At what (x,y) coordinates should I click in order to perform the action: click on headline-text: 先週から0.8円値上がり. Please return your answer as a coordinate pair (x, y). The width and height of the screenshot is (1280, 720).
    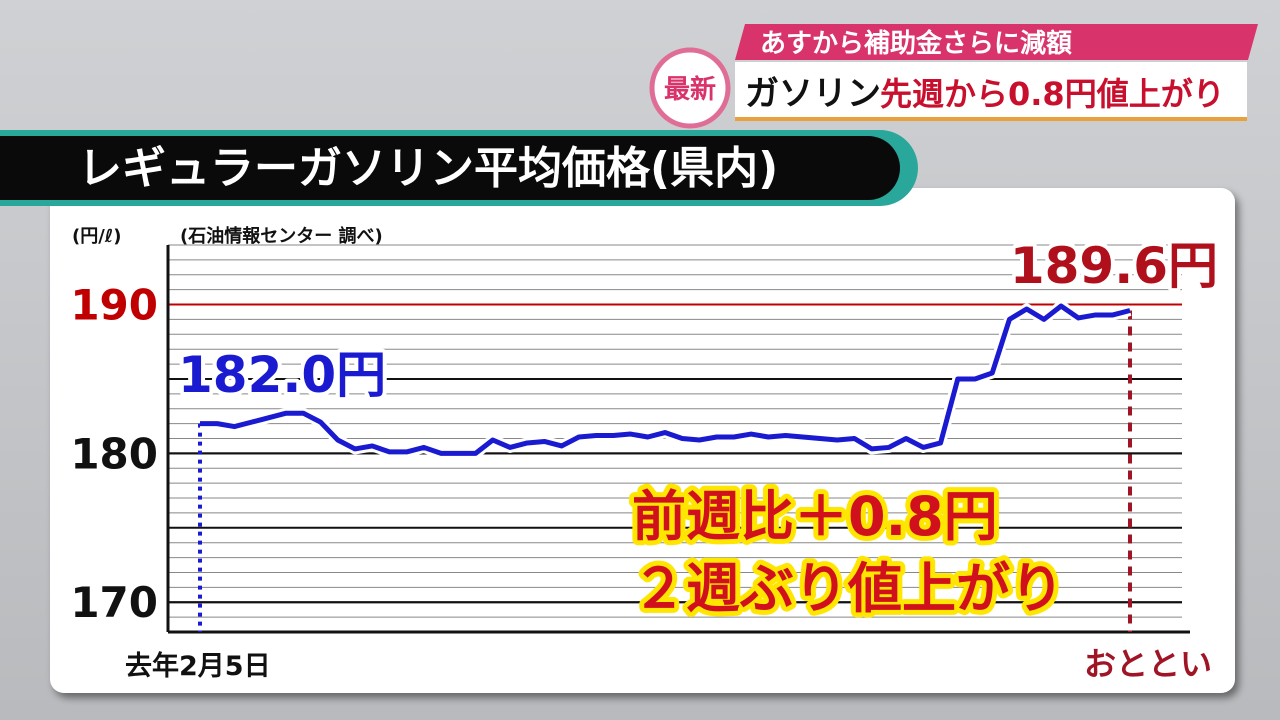
    Looking at the image, I should click on (1052, 94).